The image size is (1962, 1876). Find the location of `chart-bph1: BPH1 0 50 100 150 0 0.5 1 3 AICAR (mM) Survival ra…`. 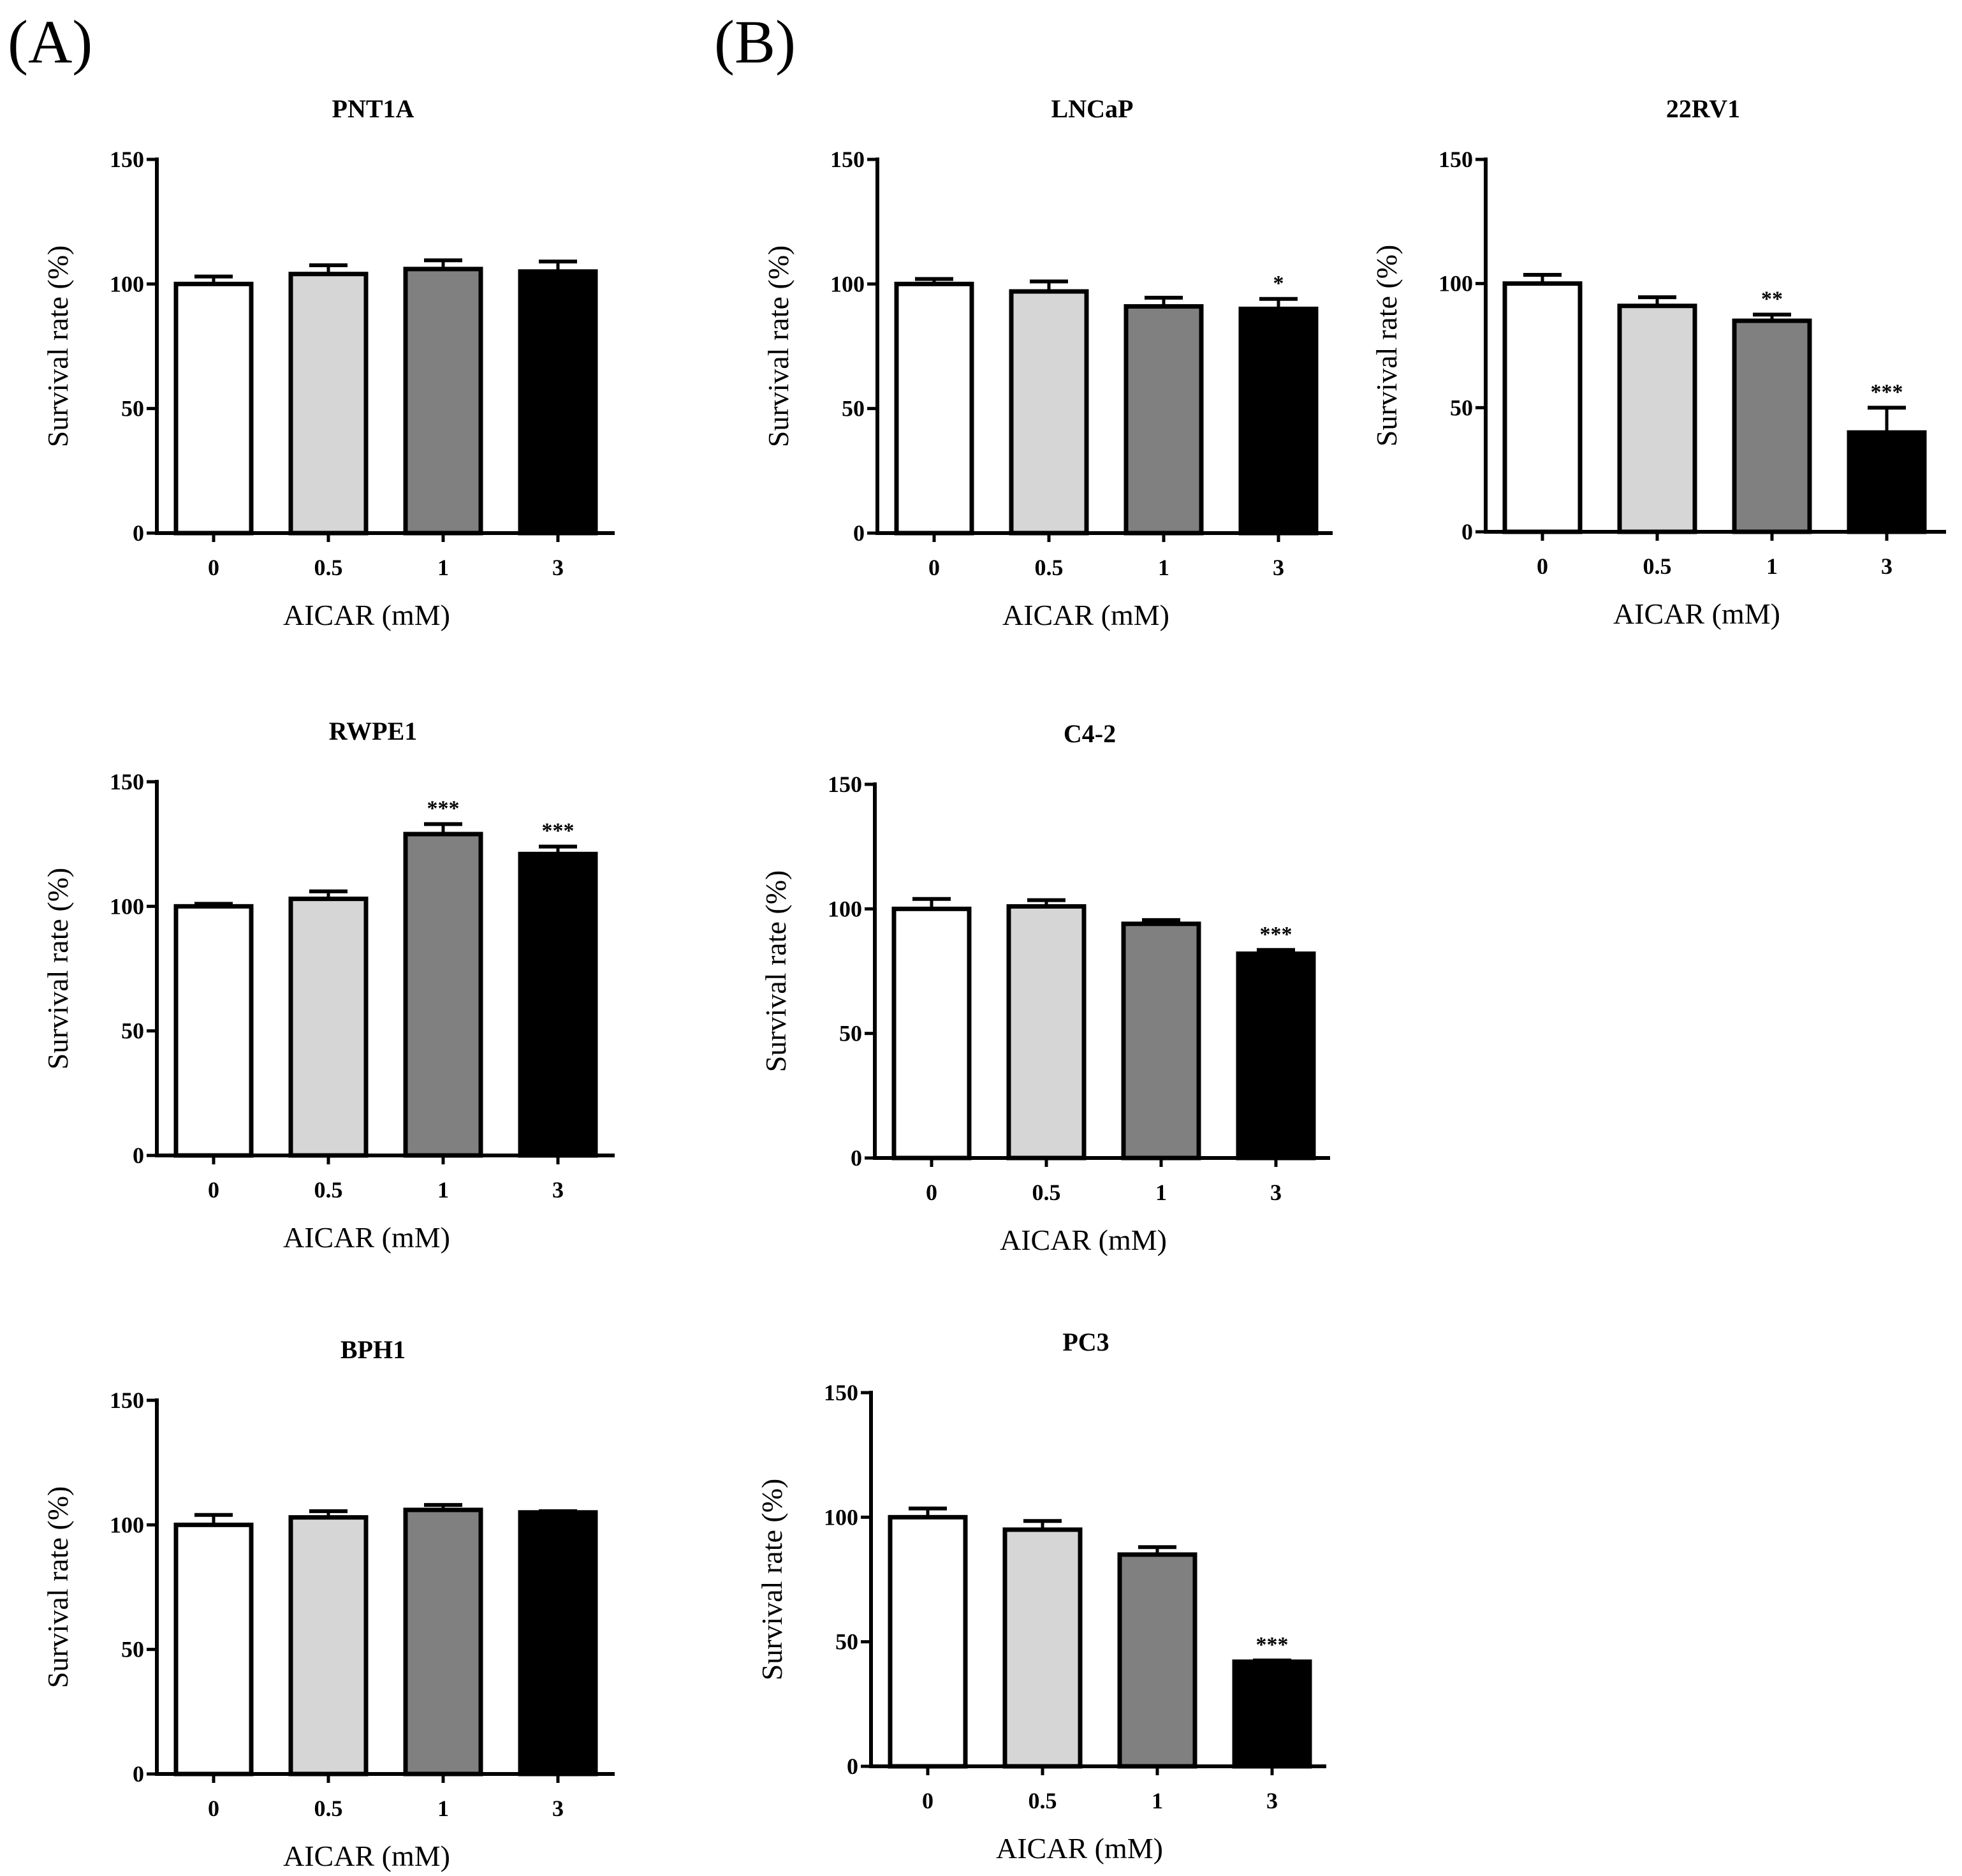

chart-bph1: BPH1 0 50 100 150 0 0.5 1 3 AICAR (mM) Survival ra… is located at coordinates (328, 1603).